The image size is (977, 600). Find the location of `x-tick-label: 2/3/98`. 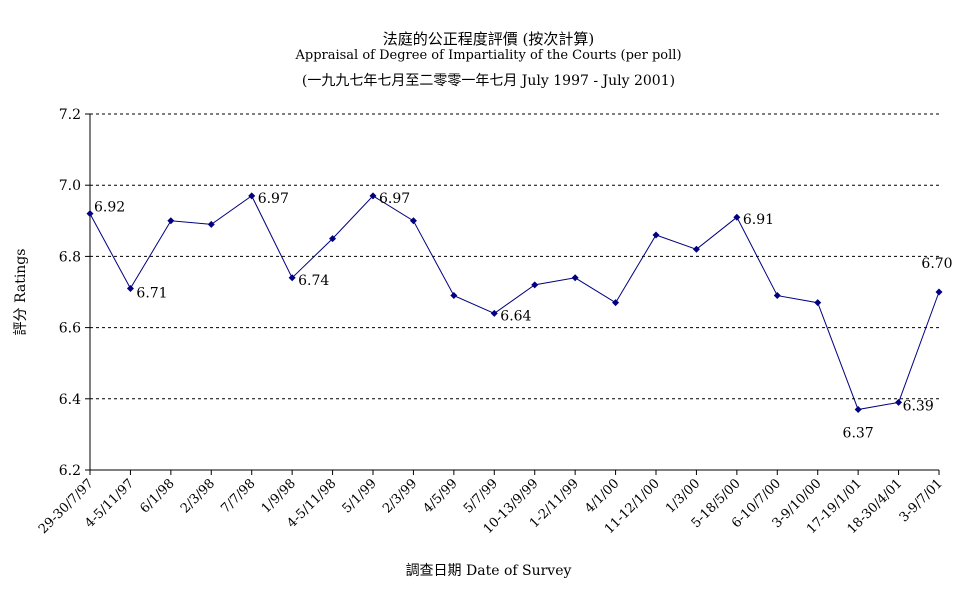

x-tick-label: 2/3/98 is located at coordinates (198, 496).